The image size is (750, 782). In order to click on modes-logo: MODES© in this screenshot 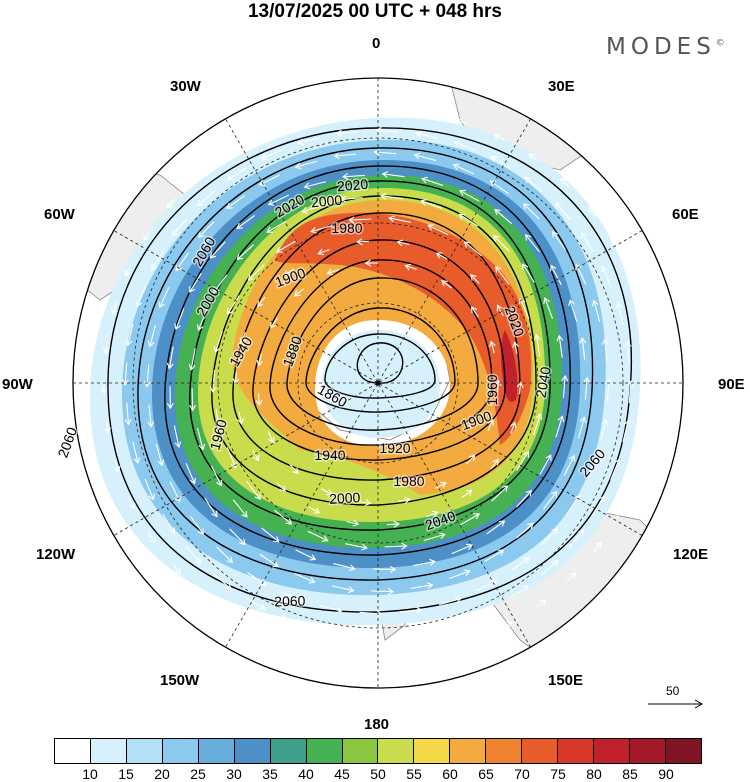, I will do `click(665, 47)`.